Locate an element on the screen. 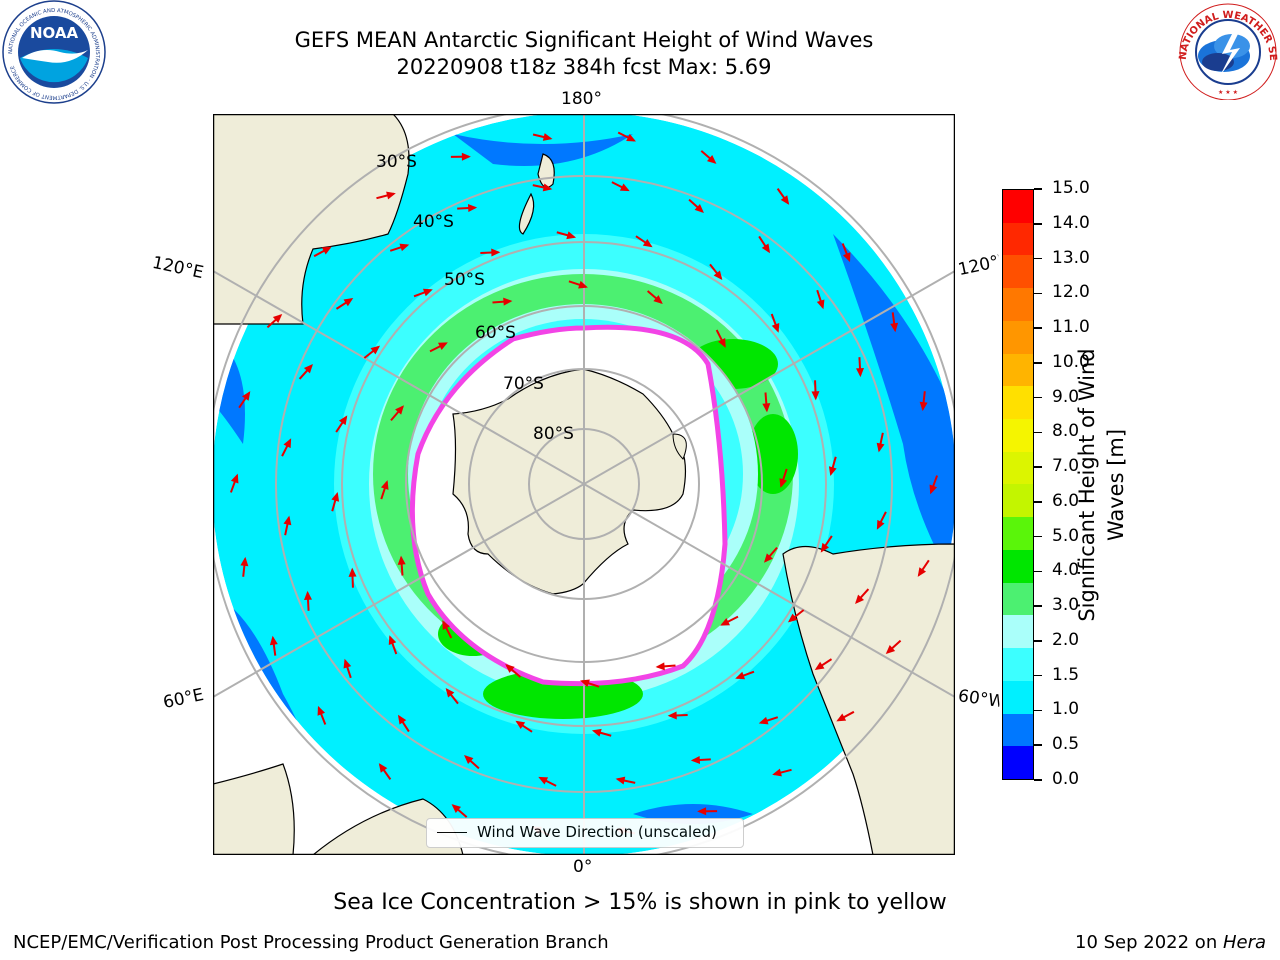 The image size is (1280, 960). lat-label-40s: 40°S is located at coordinates (433, 222).